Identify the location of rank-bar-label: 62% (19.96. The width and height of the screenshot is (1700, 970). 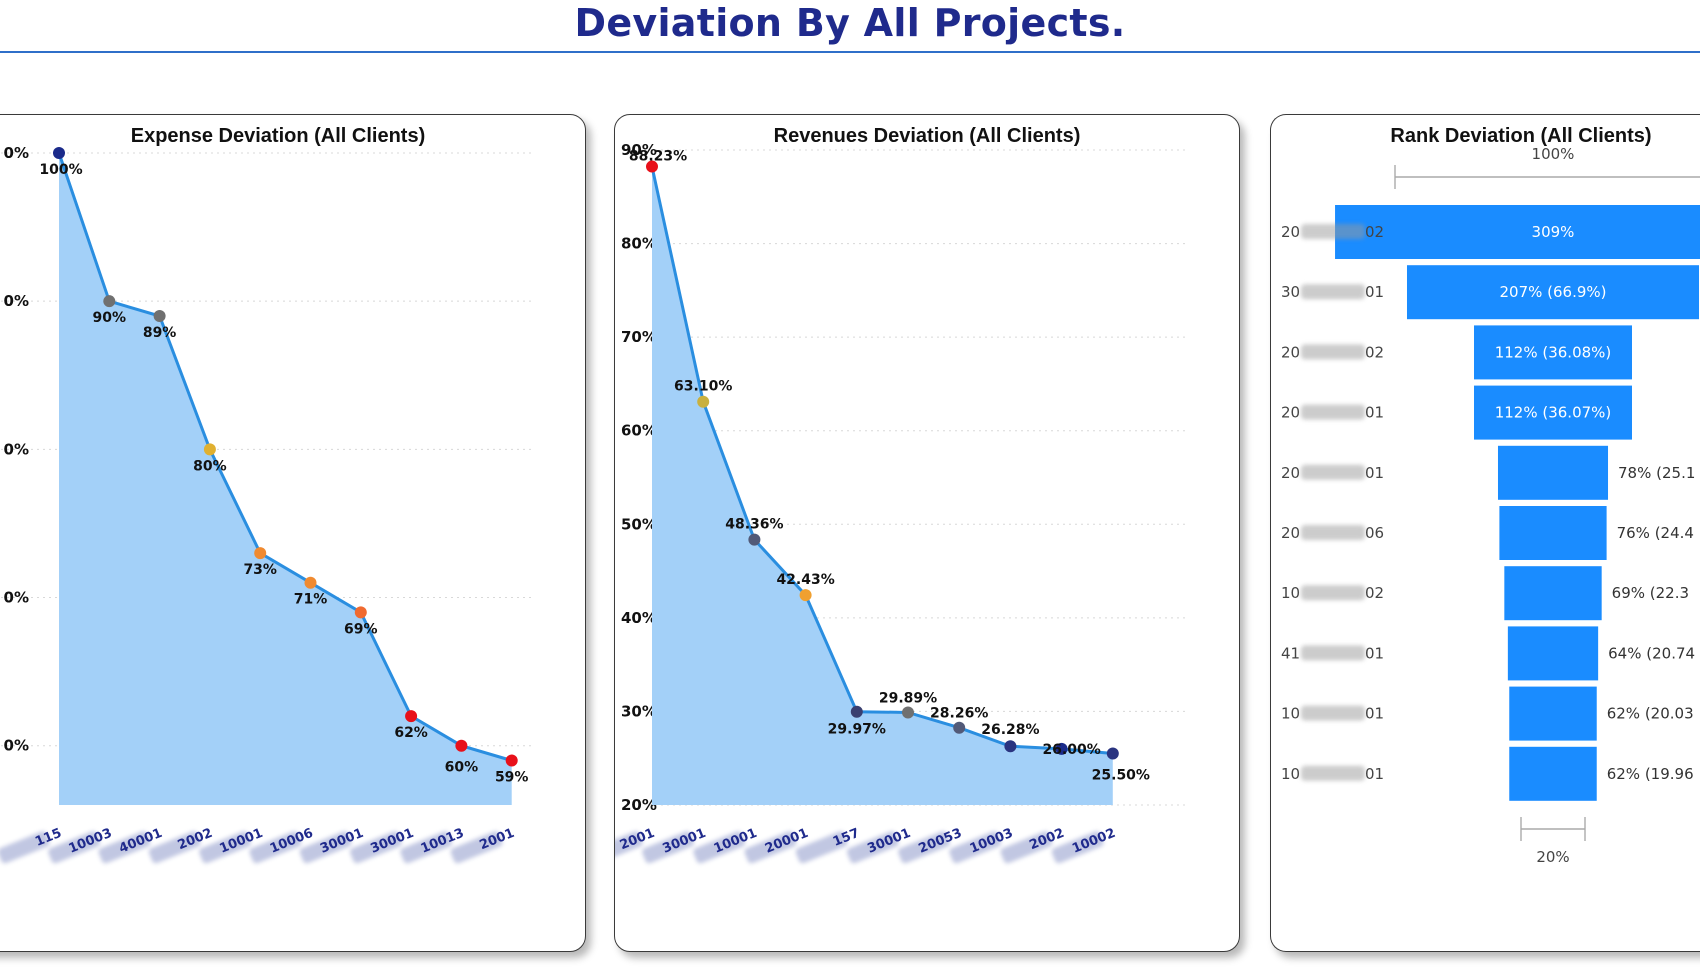
(1650, 774).